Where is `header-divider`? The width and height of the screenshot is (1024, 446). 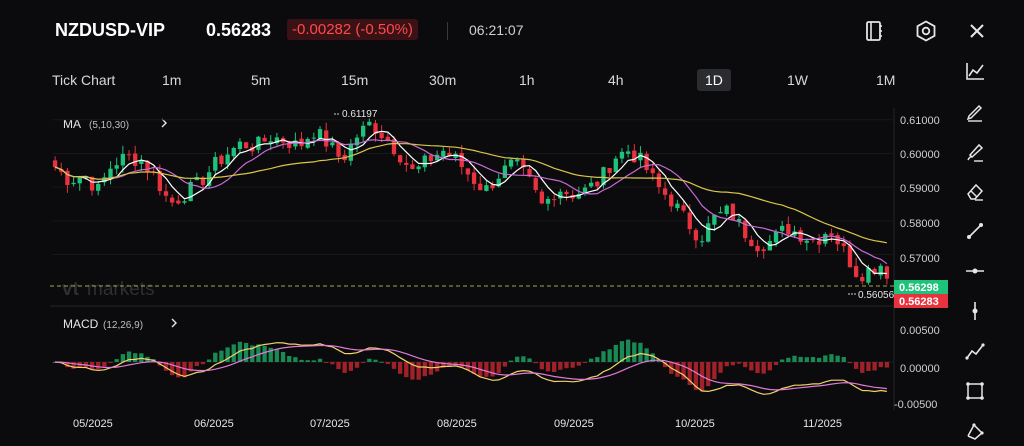
header-divider is located at coordinates (447, 31).